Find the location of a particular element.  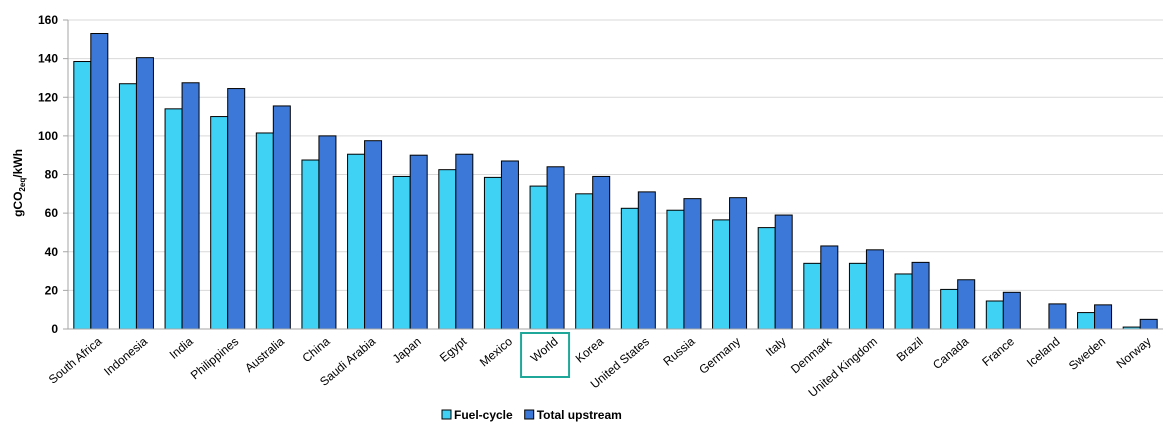

legend-swatch-fuel-cycle is located at coordinates (446, 414).